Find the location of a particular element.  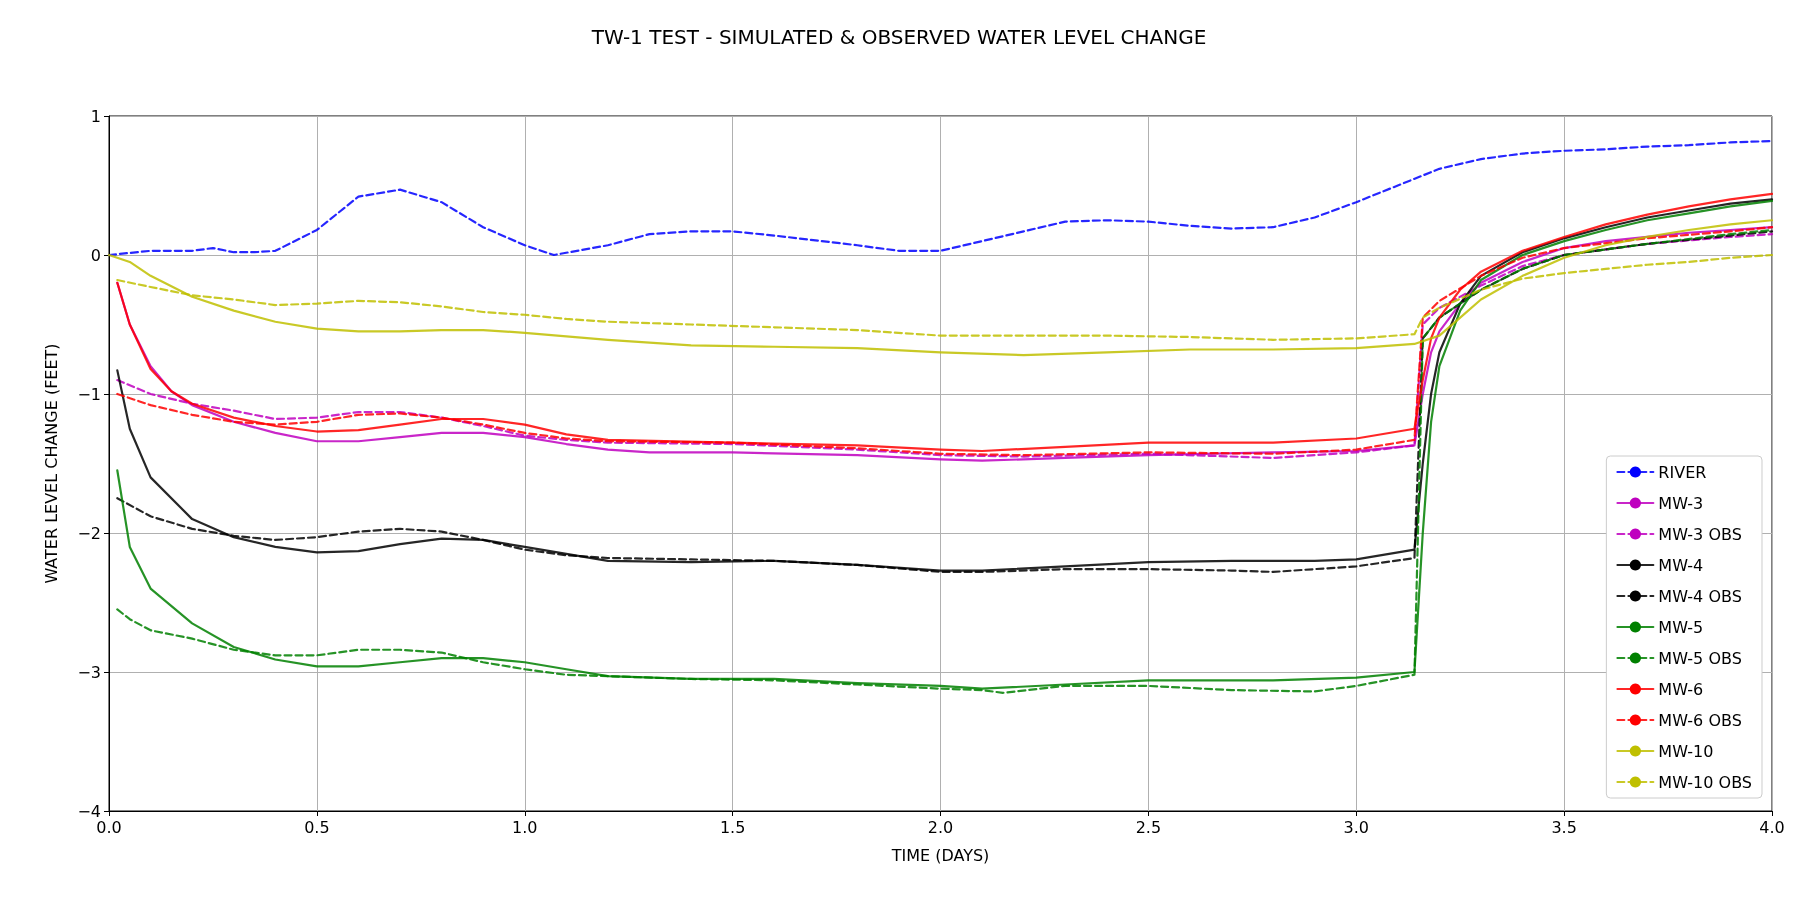

y-tick-label: 1 is located at coordinates (95, 116).